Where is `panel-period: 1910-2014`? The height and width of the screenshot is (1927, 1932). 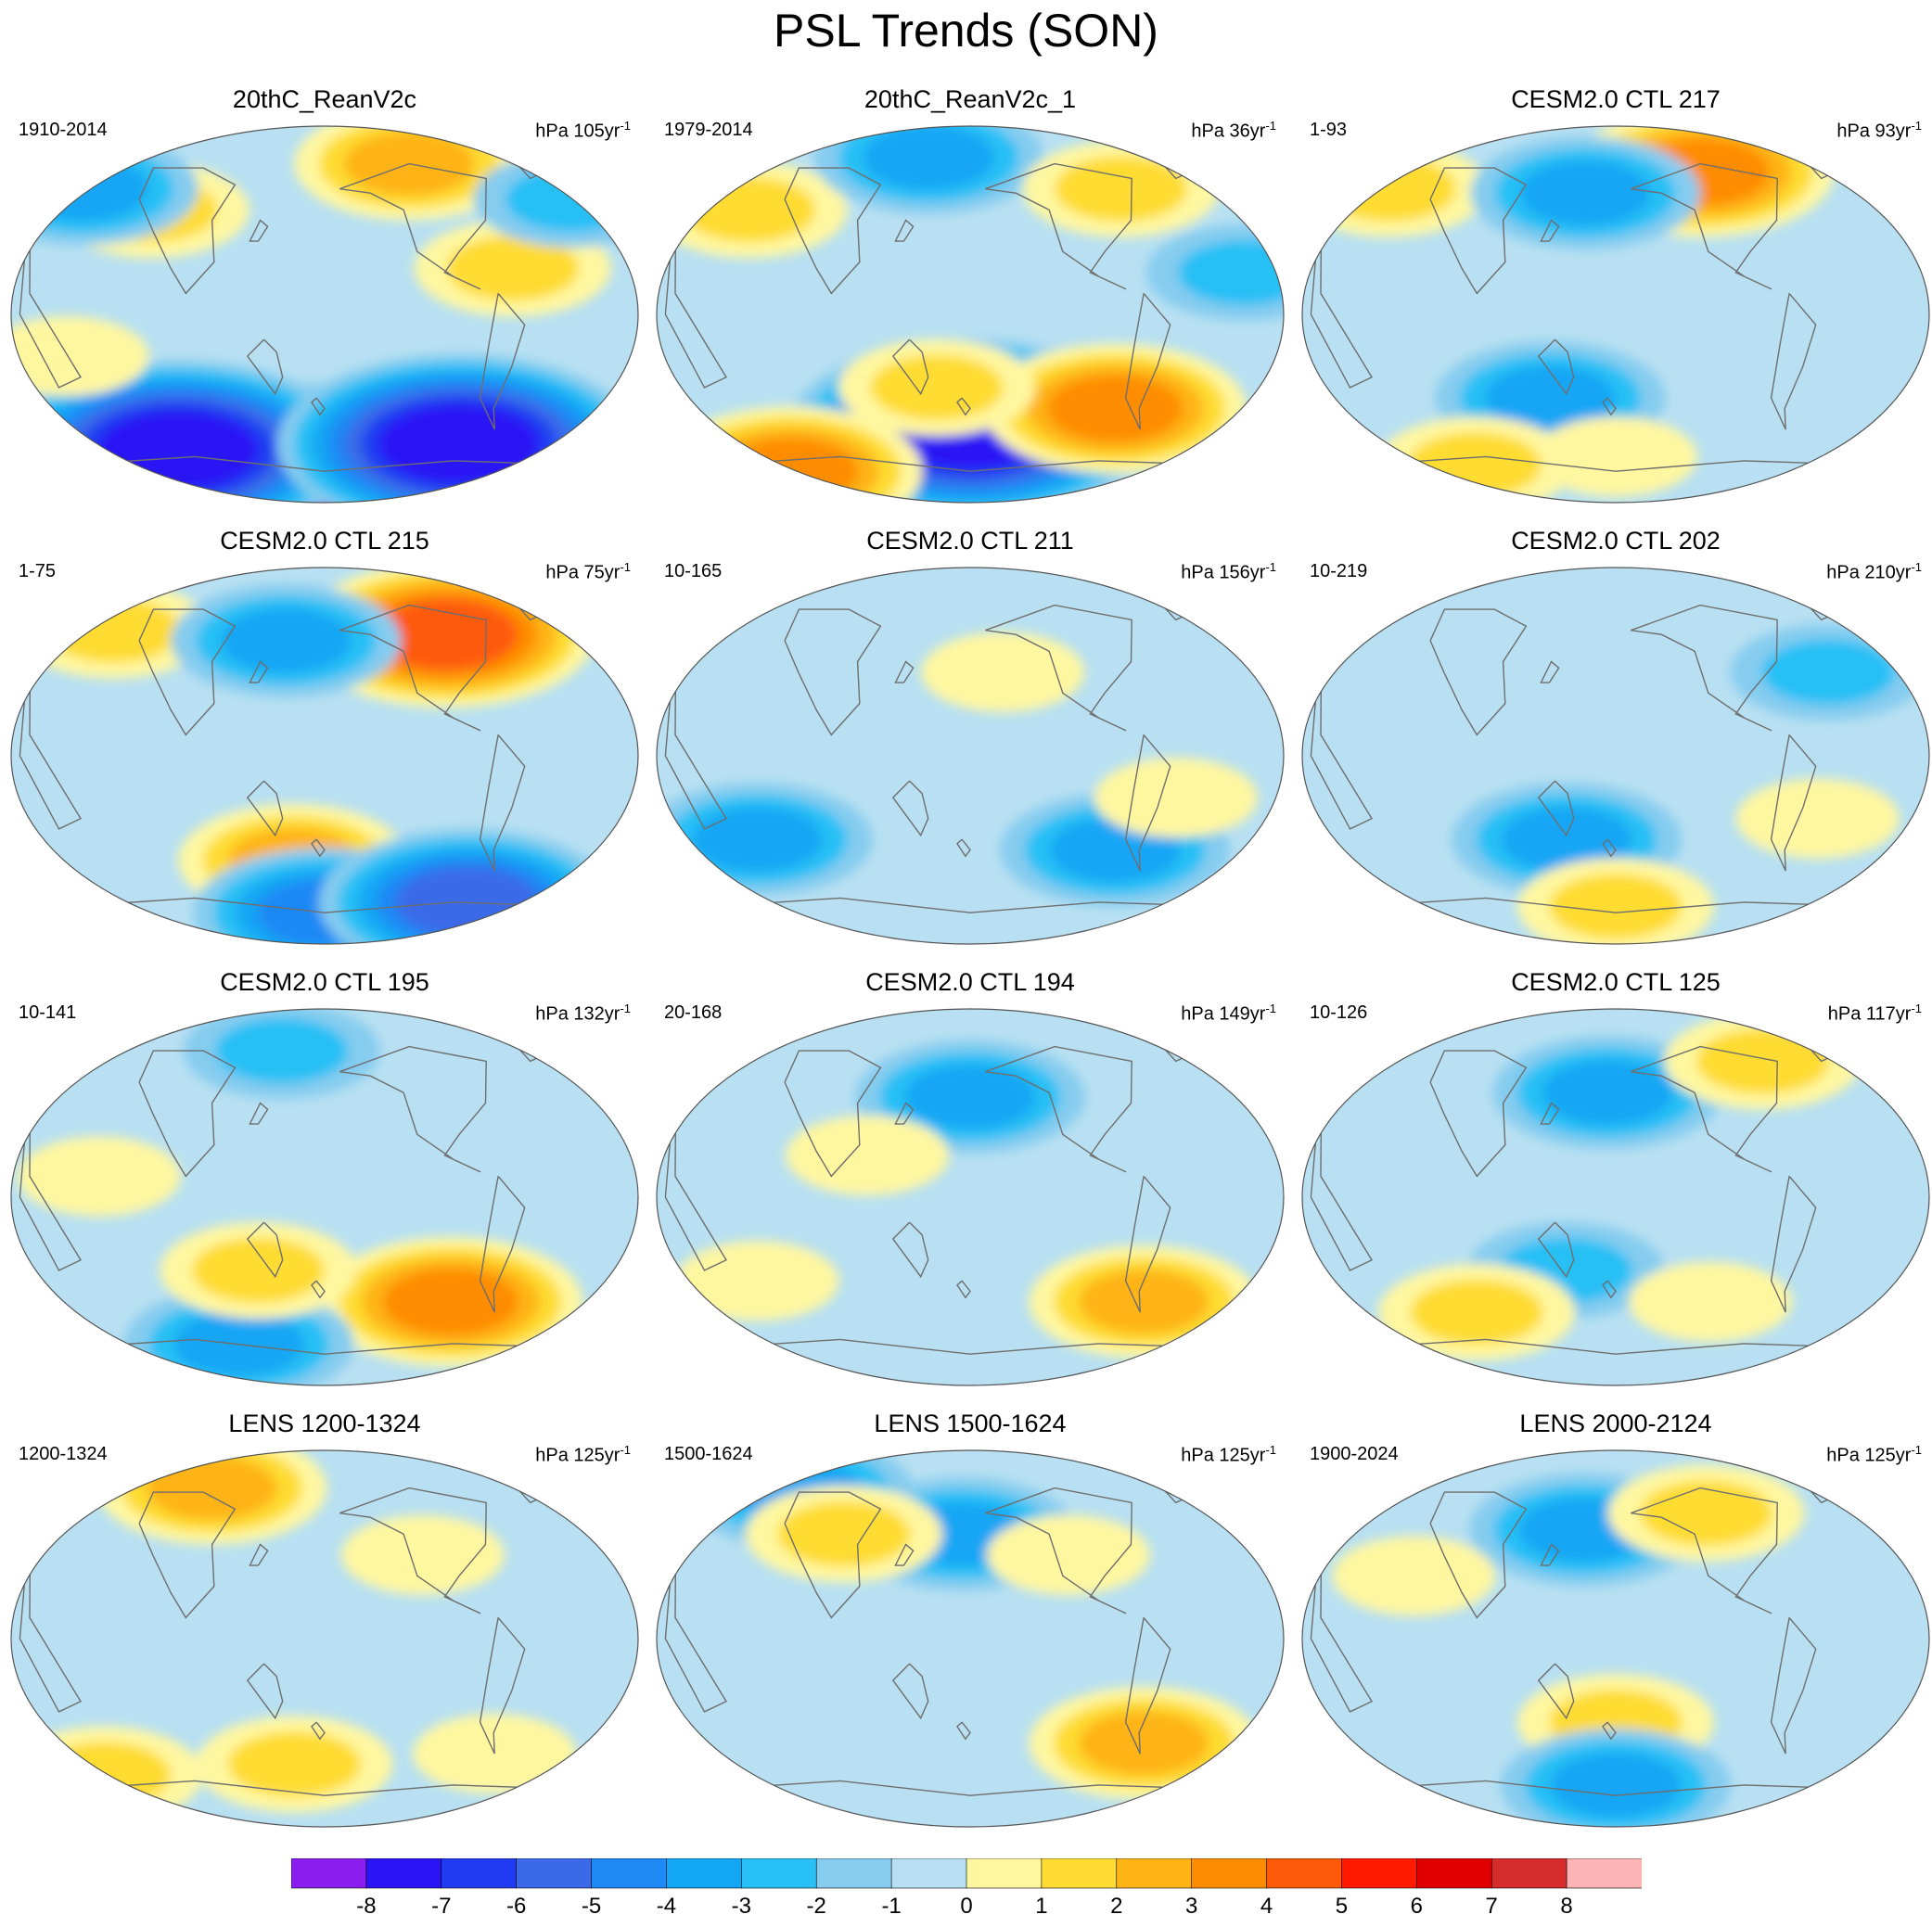
panel-period: 1910-2014 is located at coordinates (63, 130).